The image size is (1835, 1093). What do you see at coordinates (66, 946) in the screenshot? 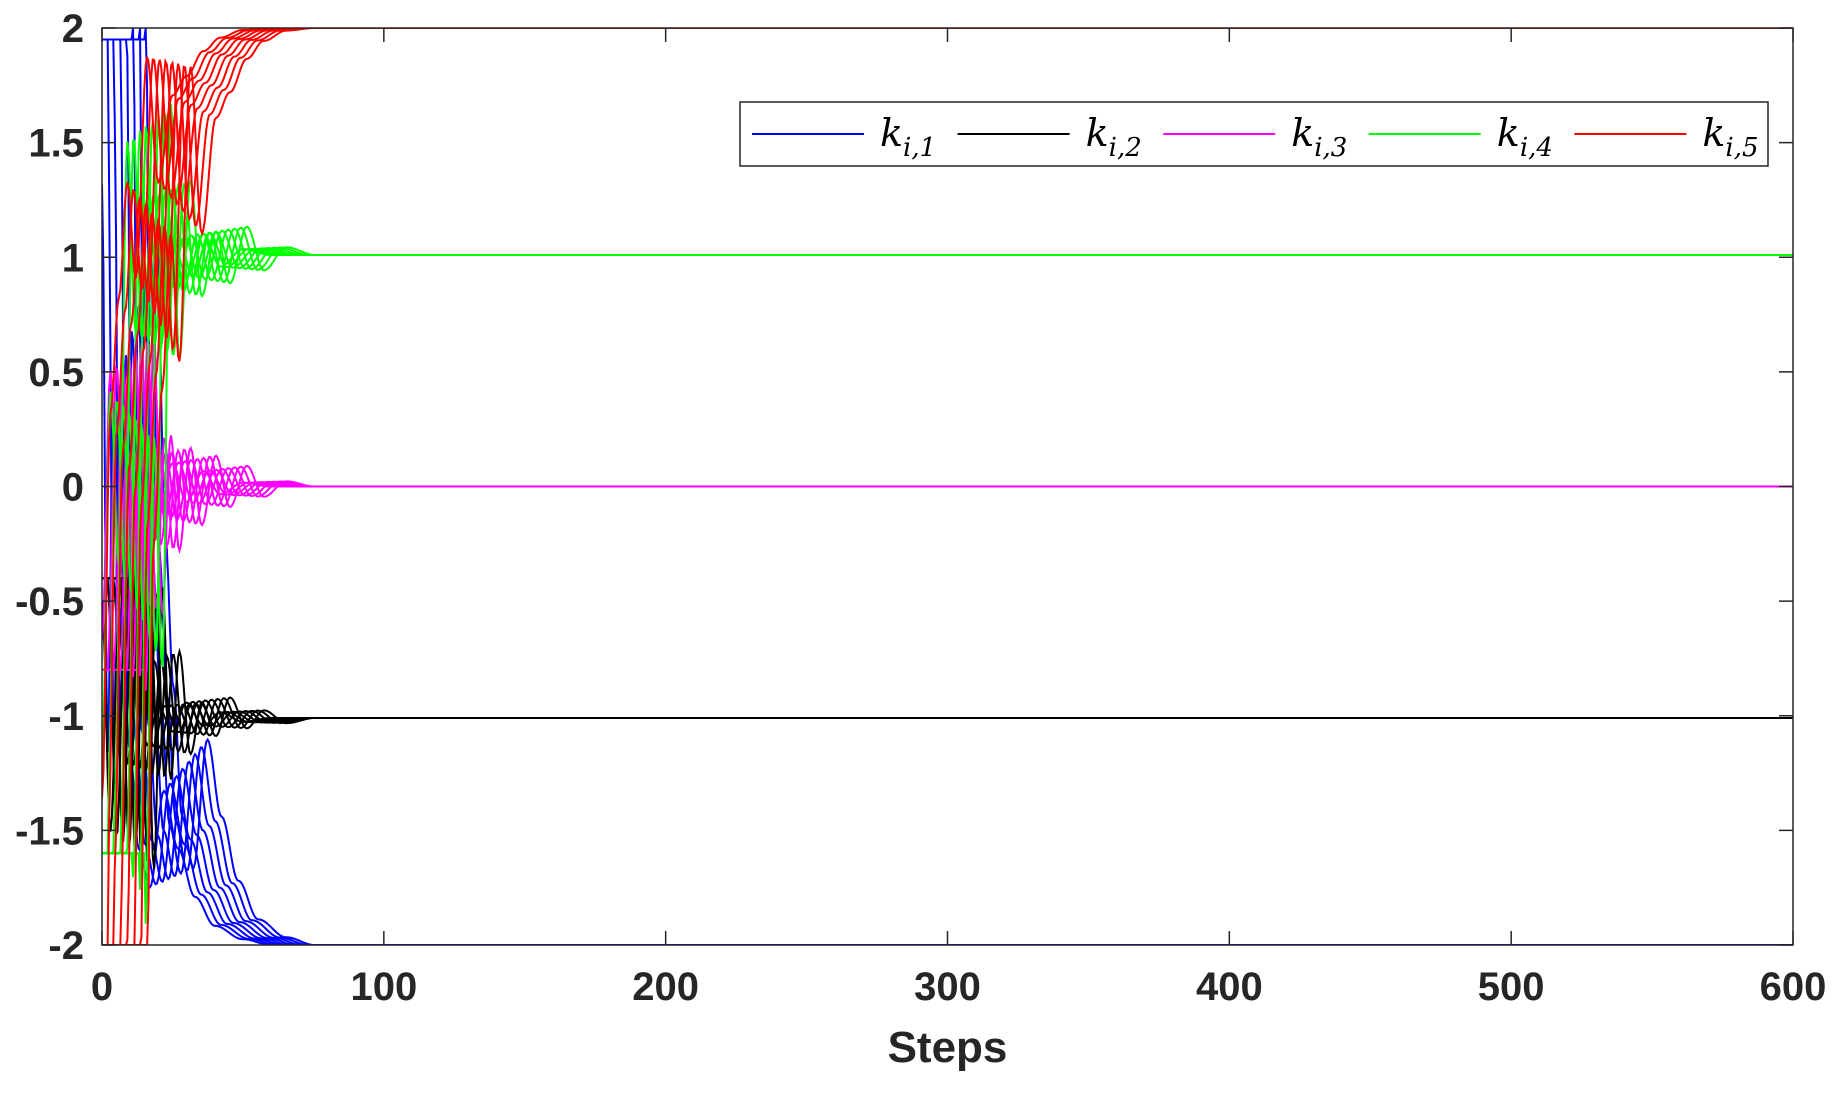
I see `y-tick-label: -2` at bounding box center [66, 946].